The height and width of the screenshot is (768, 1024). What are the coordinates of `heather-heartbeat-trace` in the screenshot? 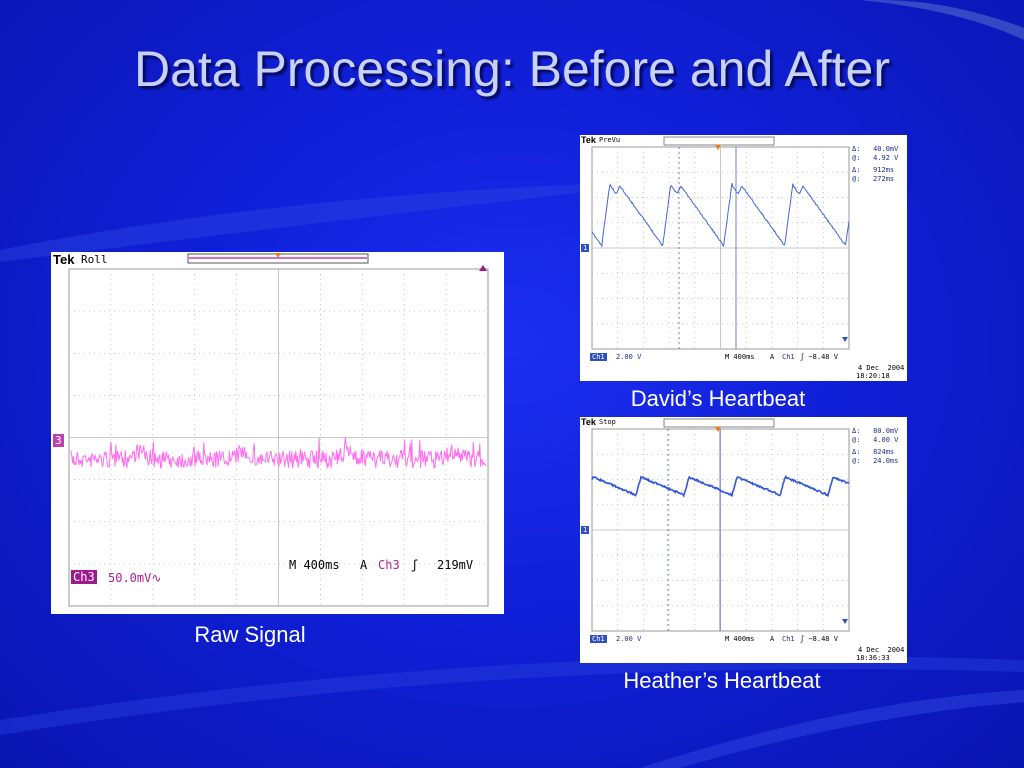 It's located at (720, 486).